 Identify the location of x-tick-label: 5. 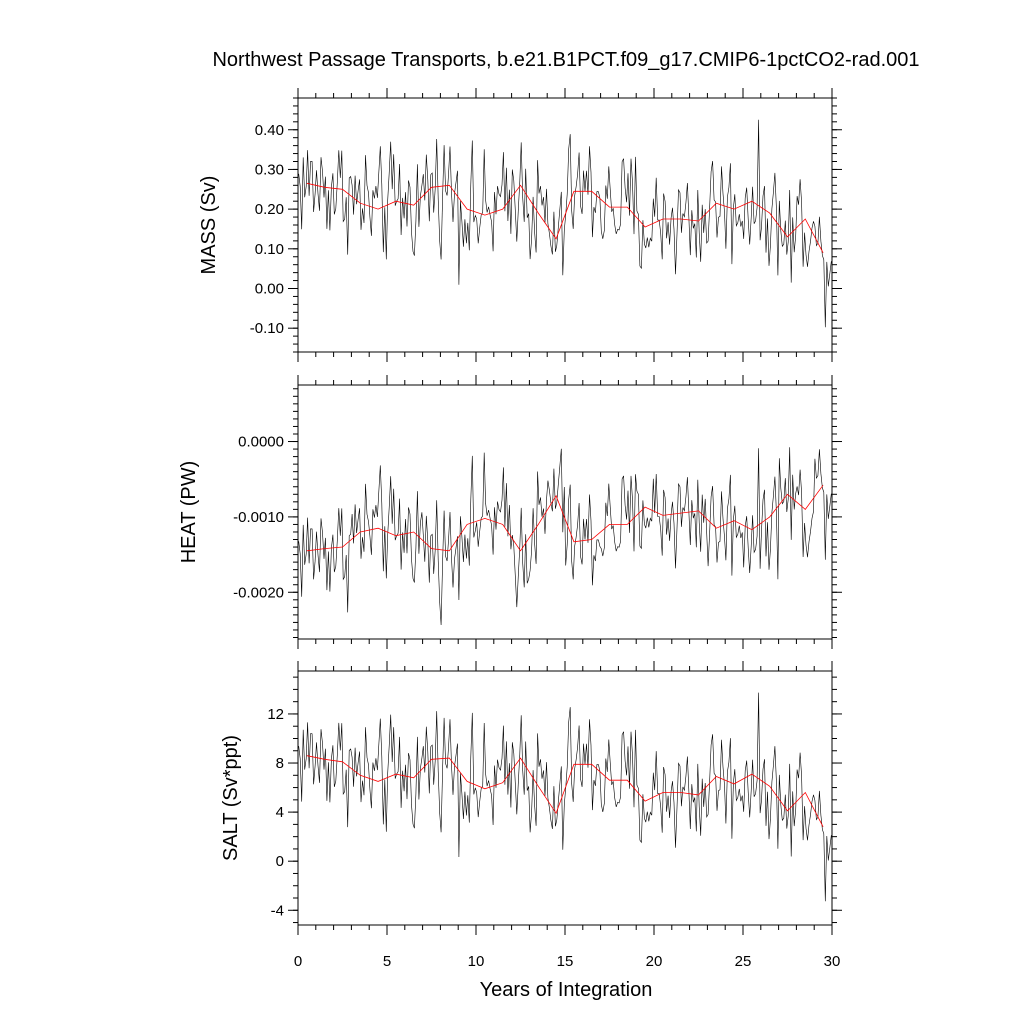
(387, 961).